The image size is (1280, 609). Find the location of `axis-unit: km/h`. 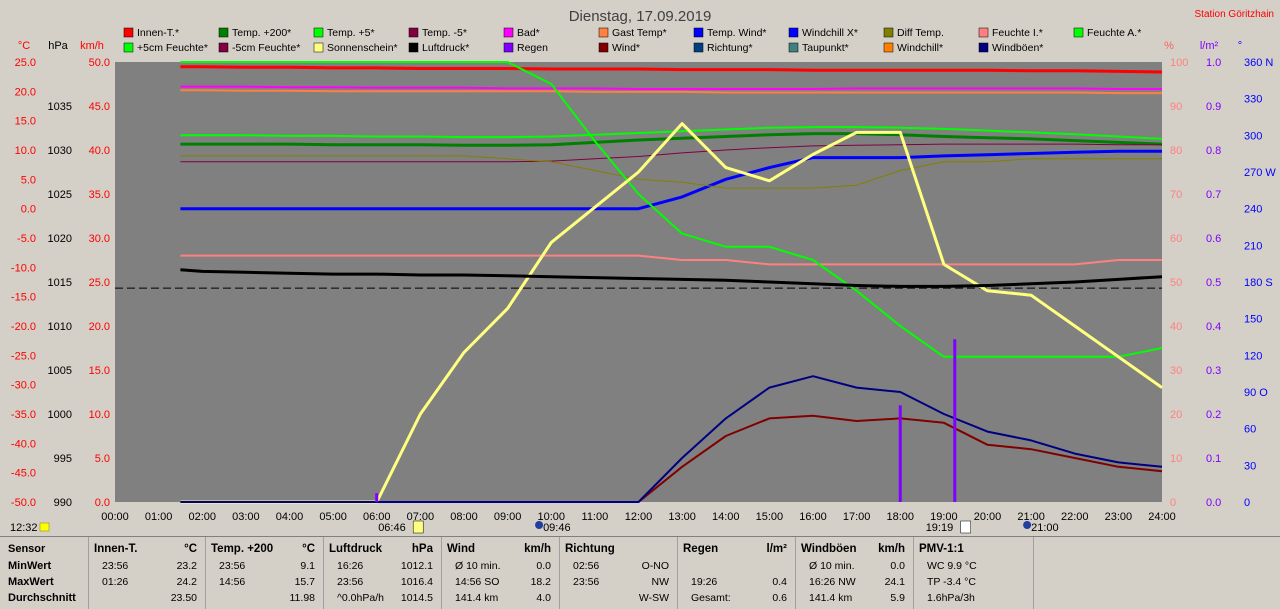

axis-unit: km/h is located at coordinates (92, 46).